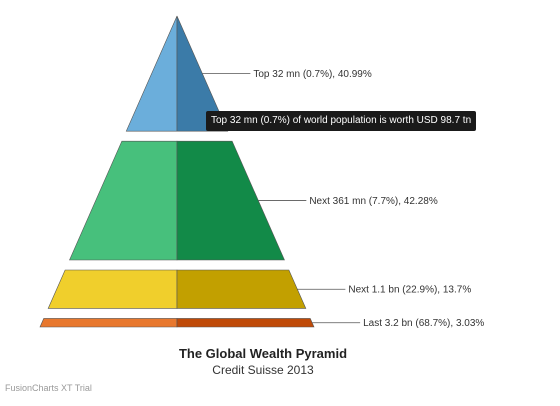  What do you see at coordinates (48, 388) in the screenshot?
I see `watermark-text: FusionCharts XT Trial` at bounding box center [48, 388].